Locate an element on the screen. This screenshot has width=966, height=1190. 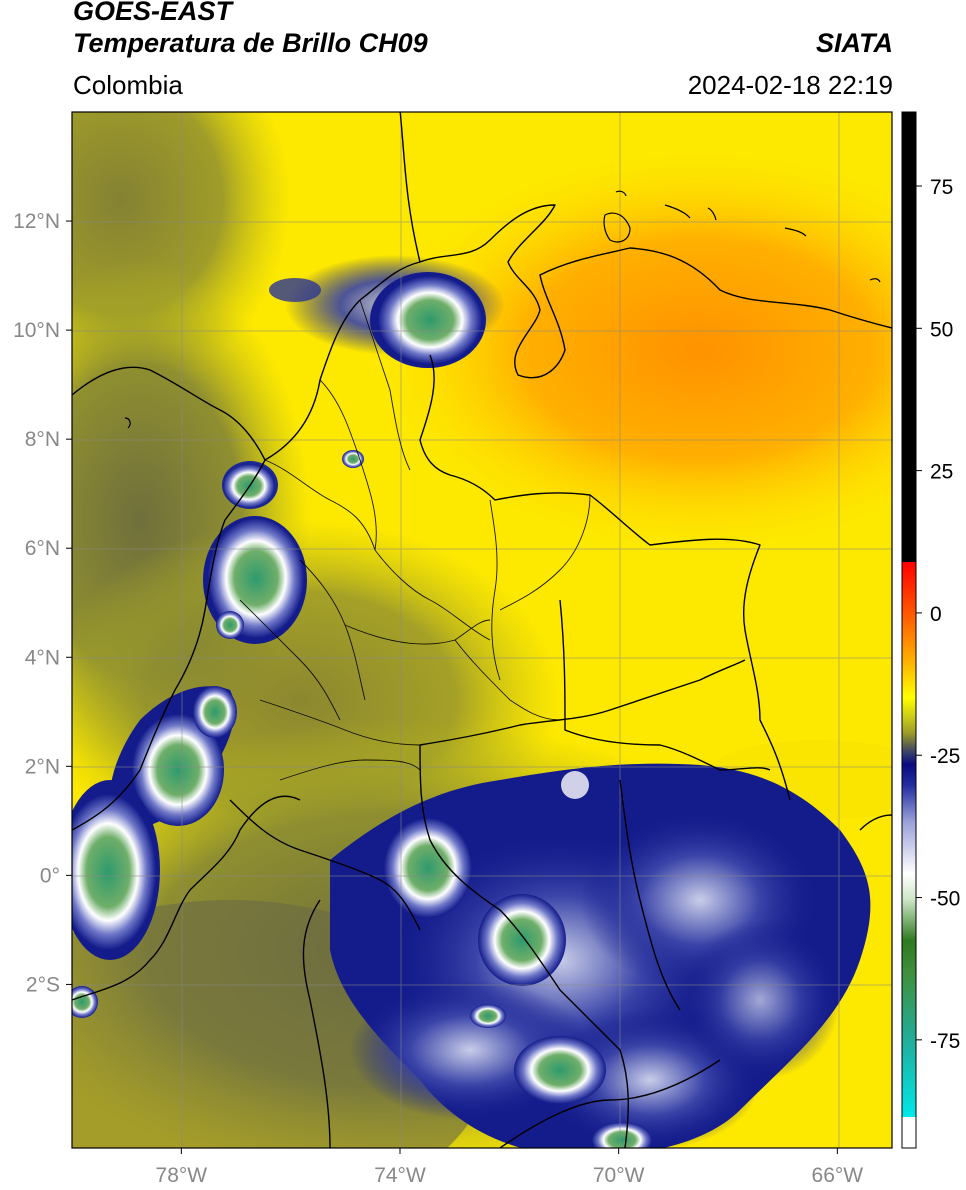
region-label: Colombia is located at coordinates (128, 85).